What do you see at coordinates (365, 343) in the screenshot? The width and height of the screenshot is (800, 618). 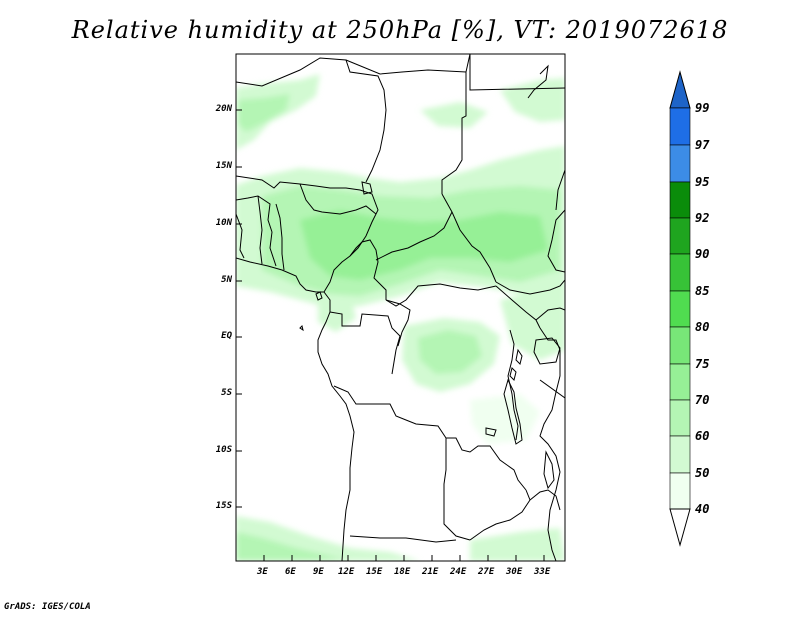 I see `border-congo-gabon` at bounding box center [365, 343].